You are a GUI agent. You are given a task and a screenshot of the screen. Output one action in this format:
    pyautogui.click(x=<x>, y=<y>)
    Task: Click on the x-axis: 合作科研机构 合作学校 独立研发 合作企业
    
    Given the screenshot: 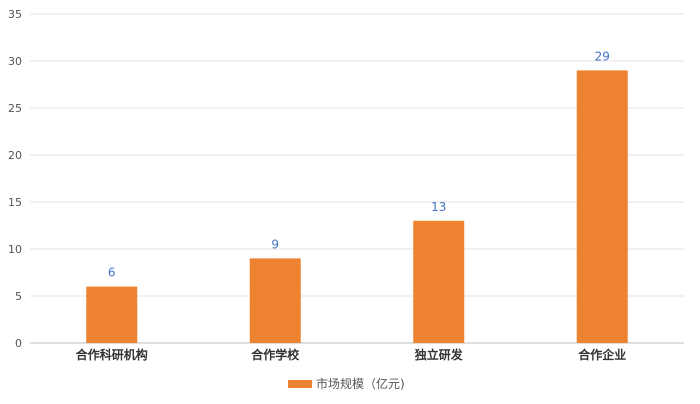 What is the action you would take?
    pyautogui.click(x=351, y=354)
    